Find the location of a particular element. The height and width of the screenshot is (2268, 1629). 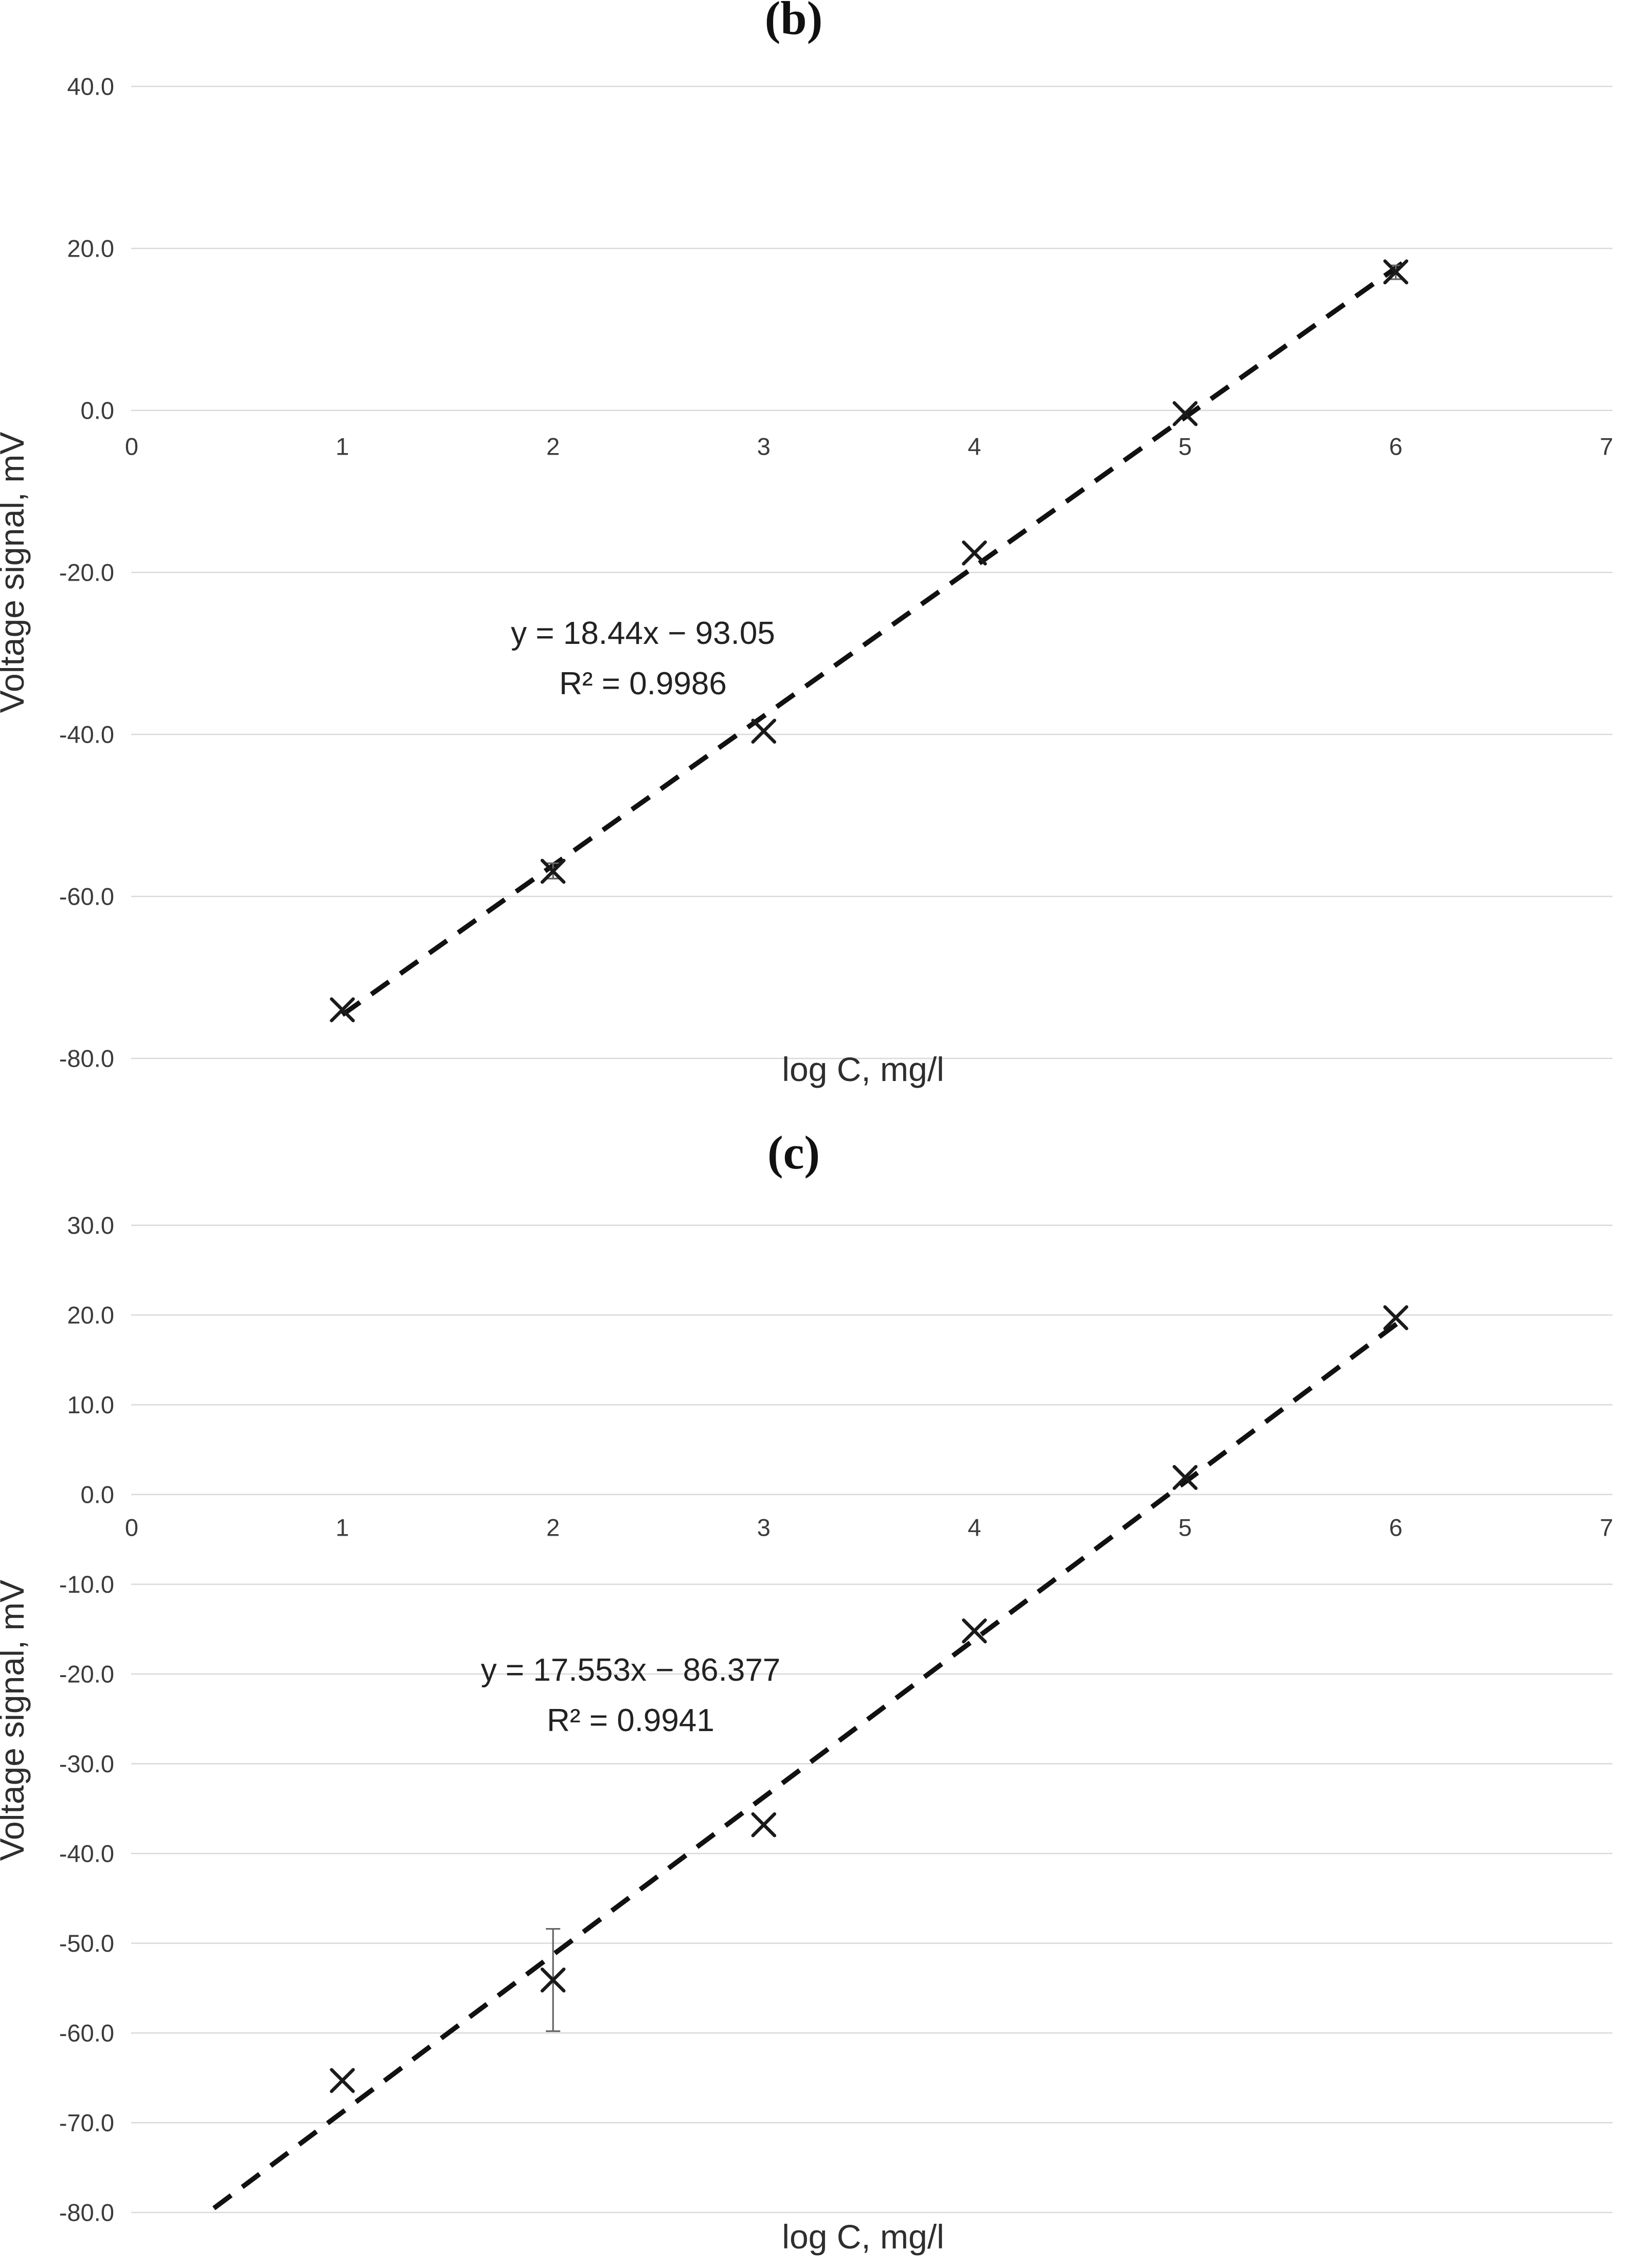

y-tick-label: 40.0 is located at coordinates (91, 86).